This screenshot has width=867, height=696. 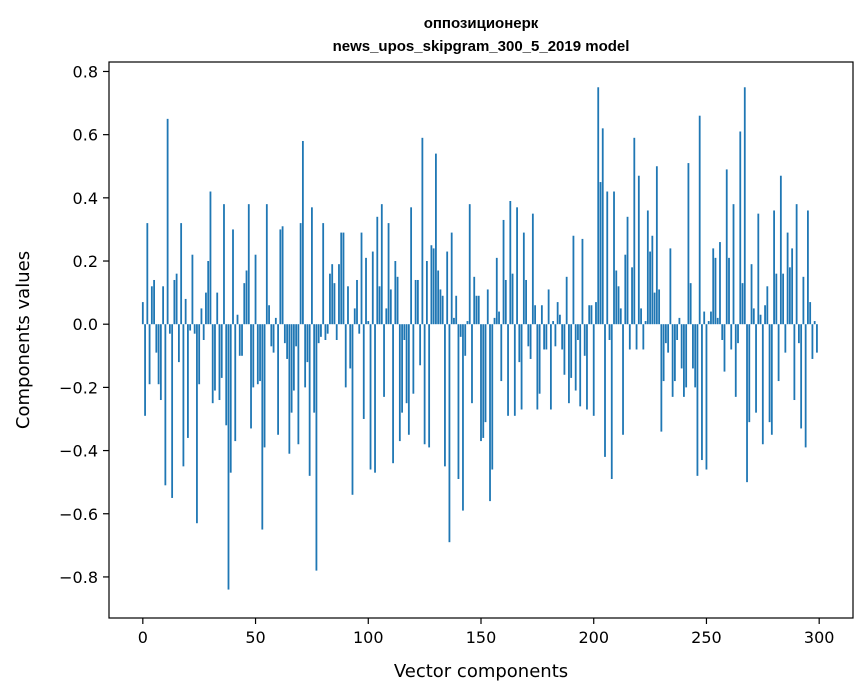 What do you see at coordinates (481, 46) in the screenshot?
I see `chart-subtitle: news_upos_skipgram_300_5_2019 model` at bounding box center [481, 46].